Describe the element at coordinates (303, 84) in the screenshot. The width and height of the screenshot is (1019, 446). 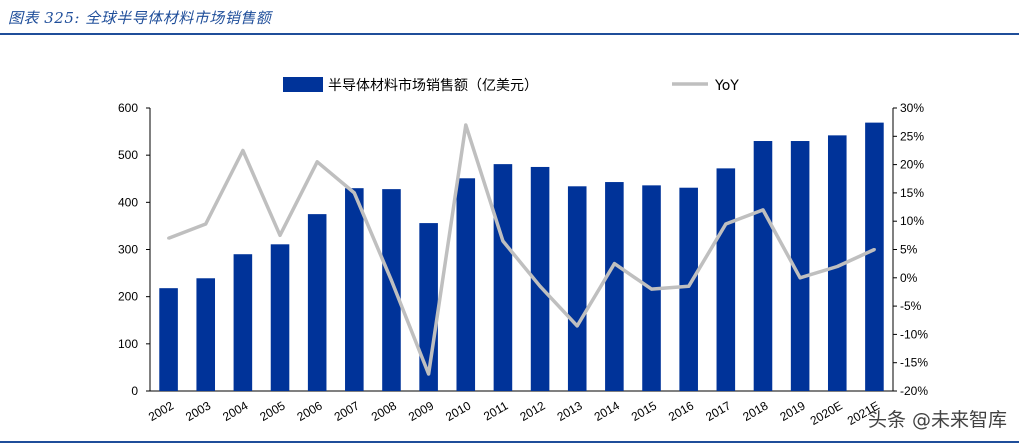
I see `legend-bar-swatch` at that location.